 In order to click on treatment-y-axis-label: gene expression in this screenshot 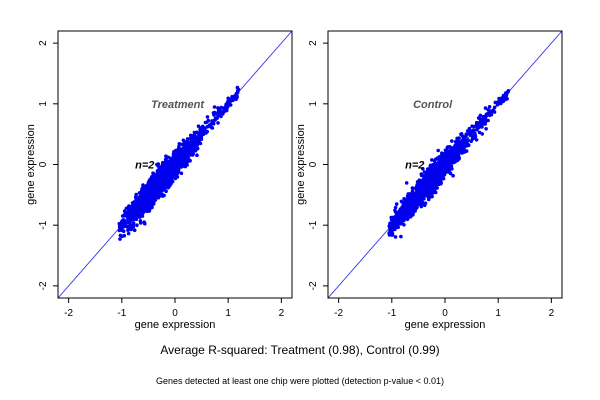, I will do `click(31, 164)`.